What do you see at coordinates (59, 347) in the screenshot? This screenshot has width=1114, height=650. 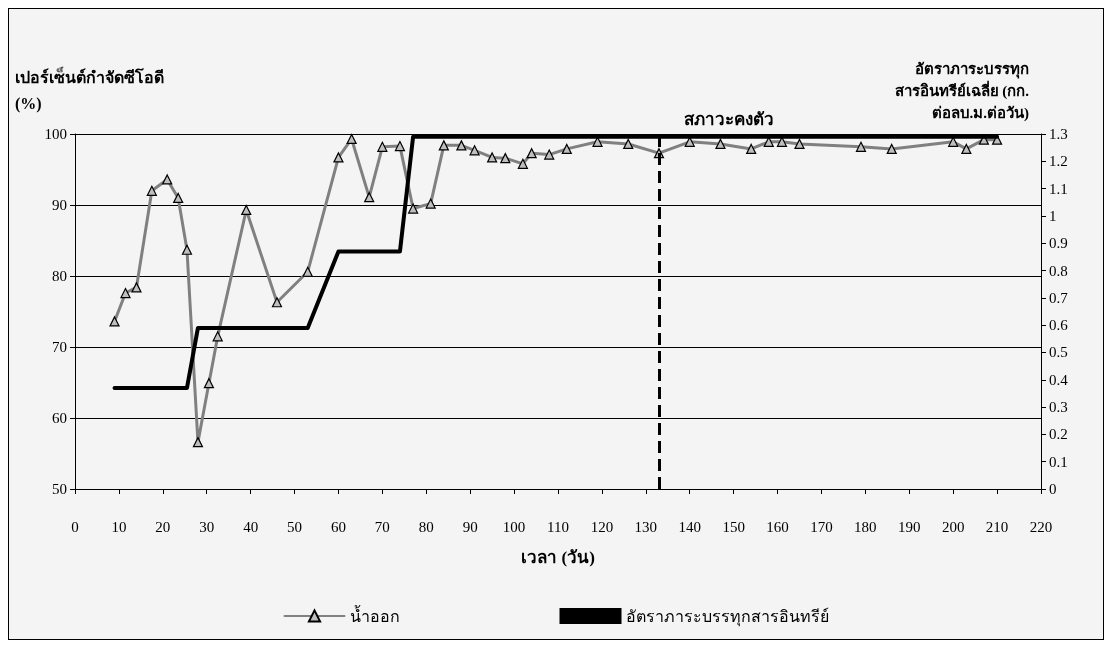 I see `y-tick-label: 70` at bounding box center [59, 347].